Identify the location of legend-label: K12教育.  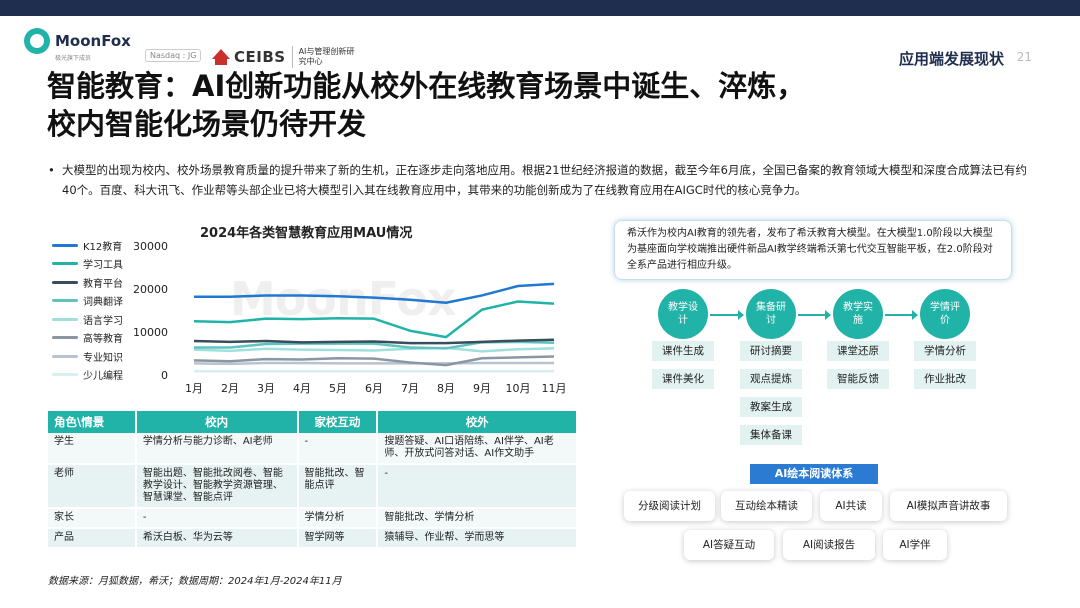
(103, 247).